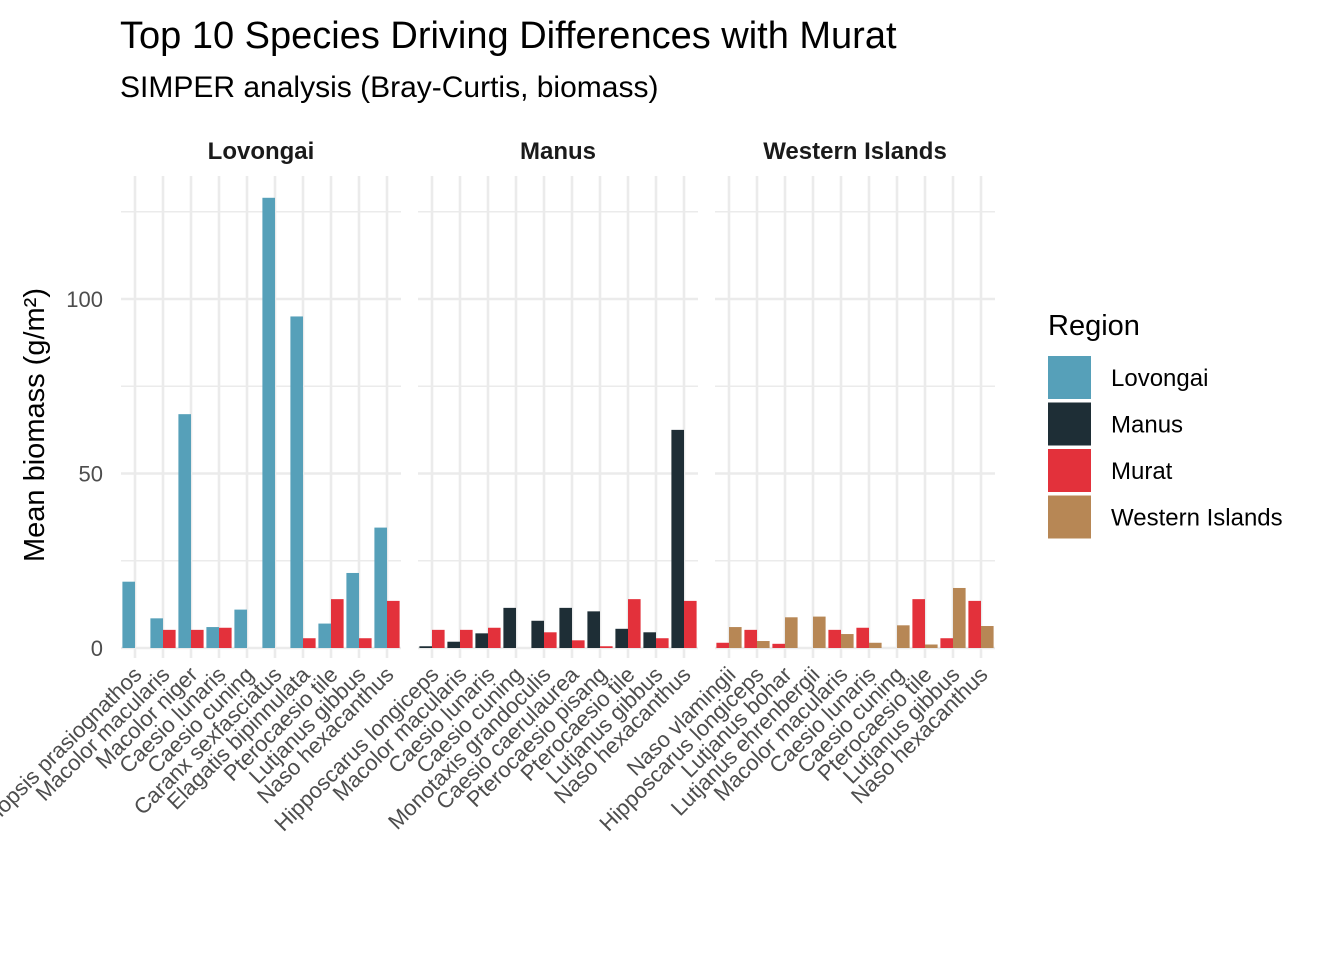 Image resolution: width=1344 pixels, height=960 pixels. What do you see at coordinates (1159, 378) in the screenshot?
I see `legend-label: Lovongai` at bounding box center [1159, 378].